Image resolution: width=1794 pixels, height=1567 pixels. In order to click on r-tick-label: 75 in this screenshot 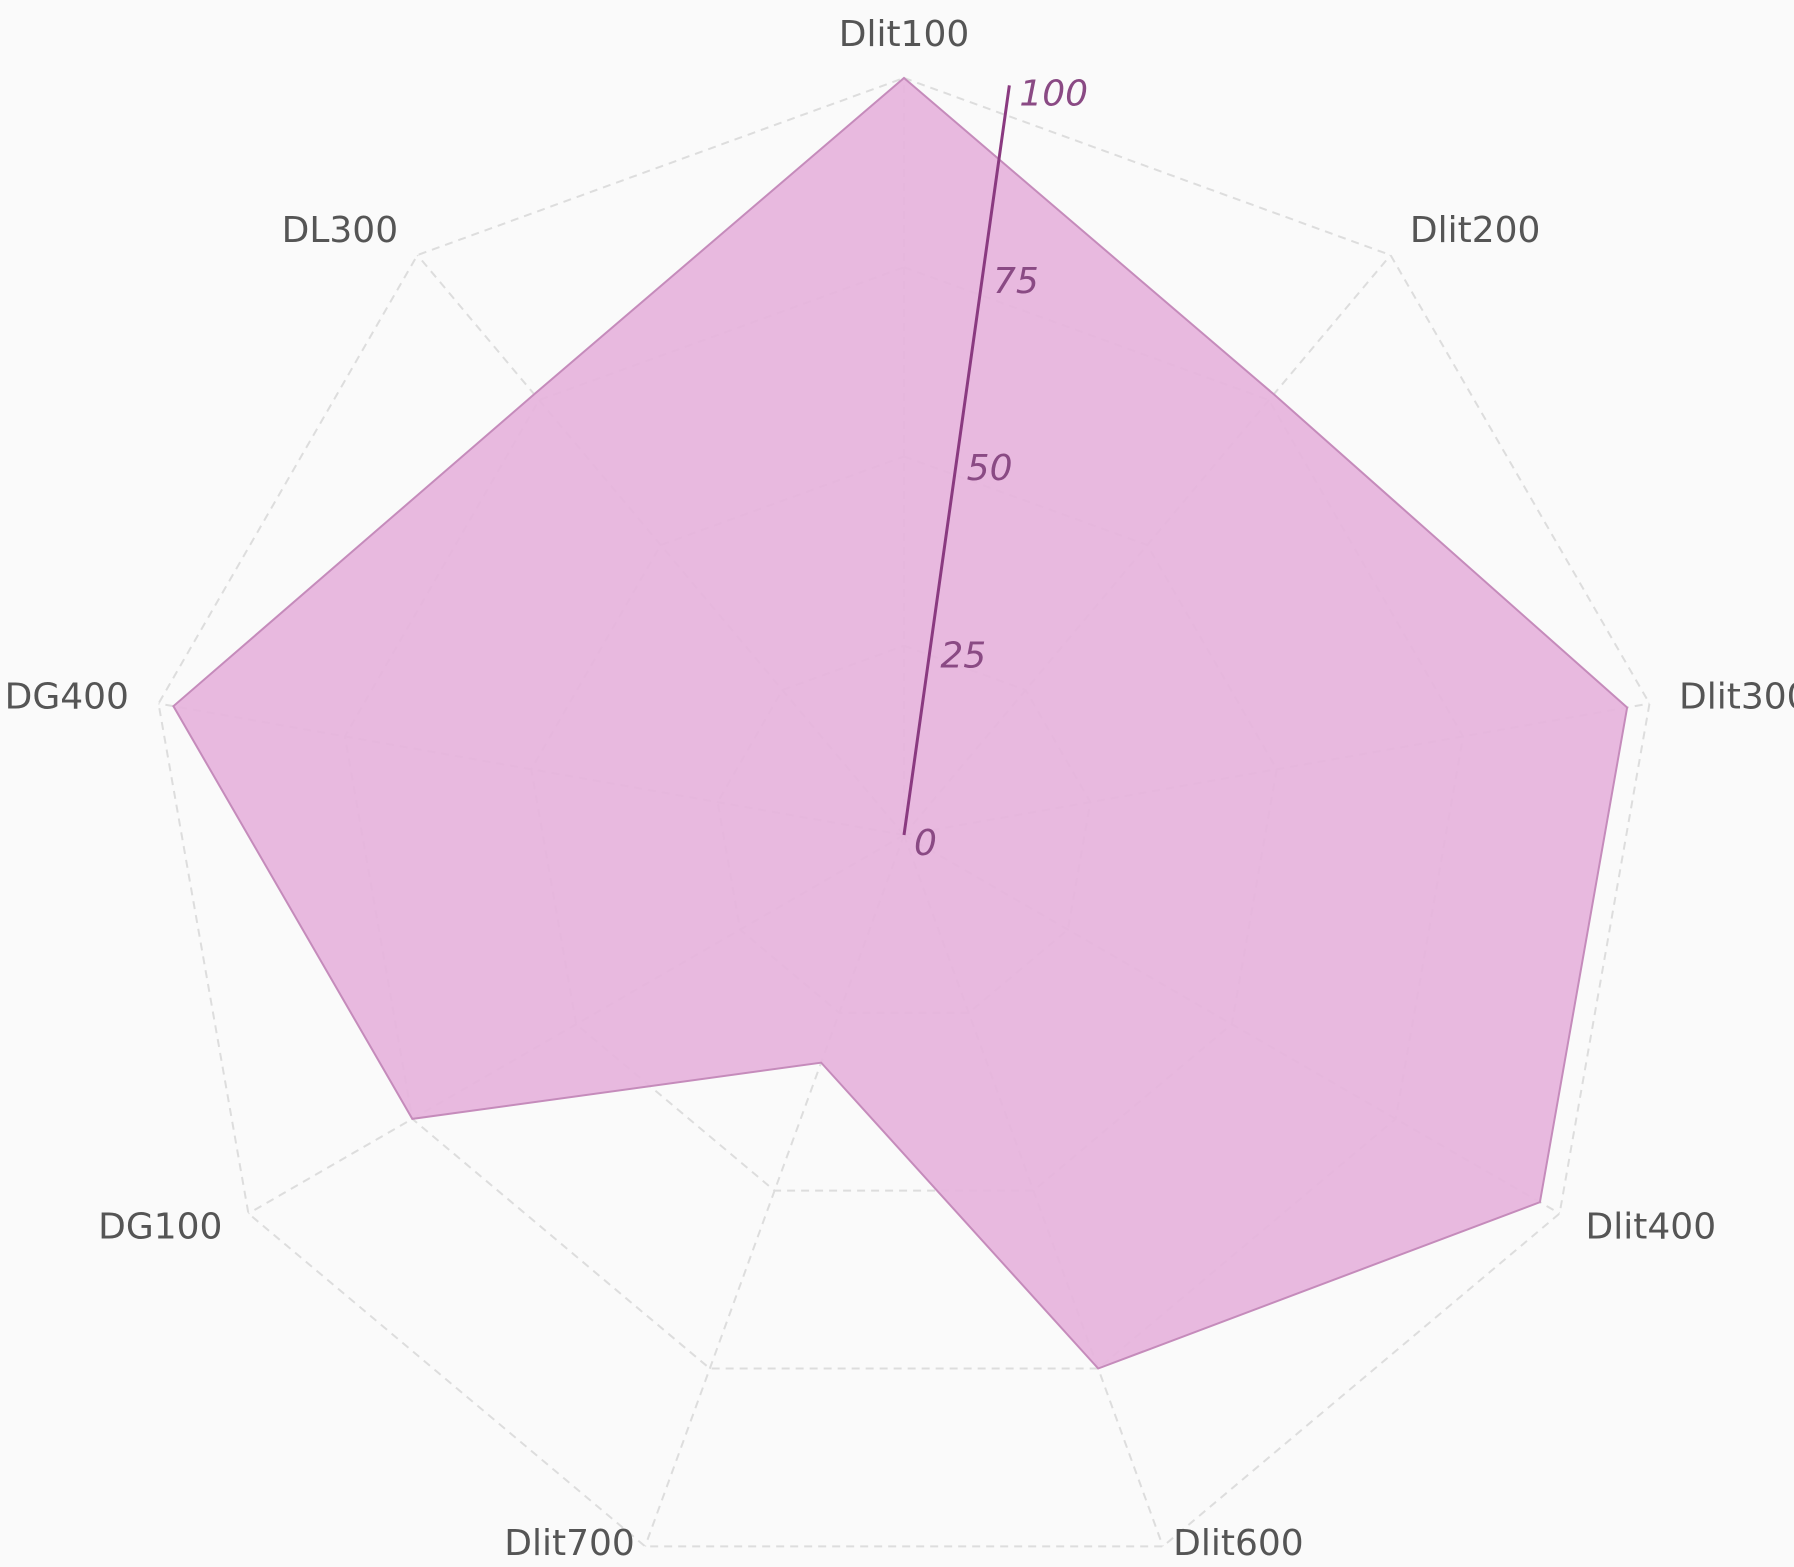, I will do `click(1016, 281)`.